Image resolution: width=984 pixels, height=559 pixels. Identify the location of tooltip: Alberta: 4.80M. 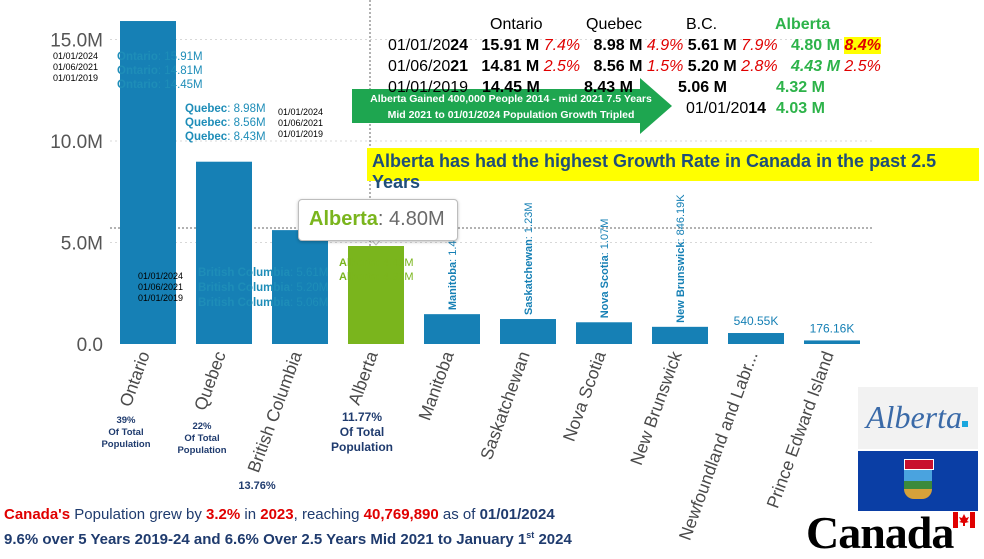
(378, 220).